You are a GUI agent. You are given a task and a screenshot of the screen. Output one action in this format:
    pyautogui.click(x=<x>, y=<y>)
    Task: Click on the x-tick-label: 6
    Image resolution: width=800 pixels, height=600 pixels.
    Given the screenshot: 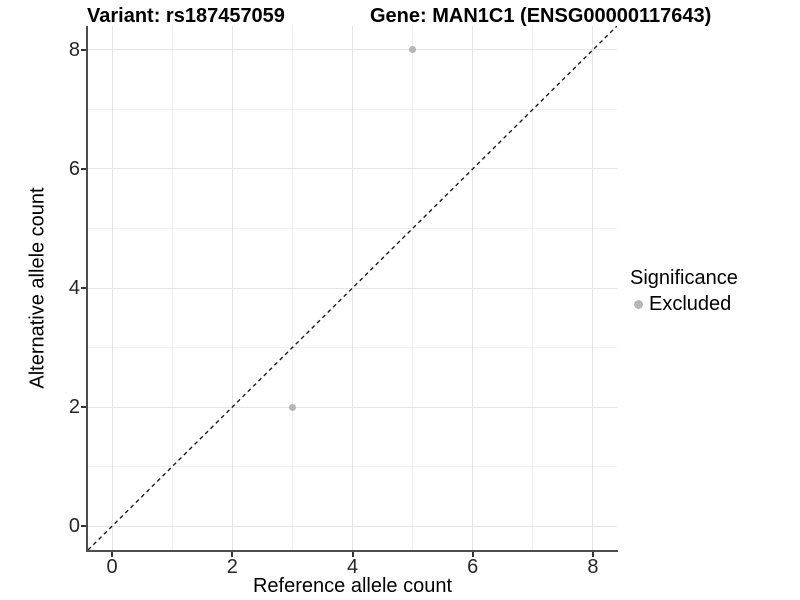 What is the action you would take?
    pyautogui.click(x=473, y=567)
    